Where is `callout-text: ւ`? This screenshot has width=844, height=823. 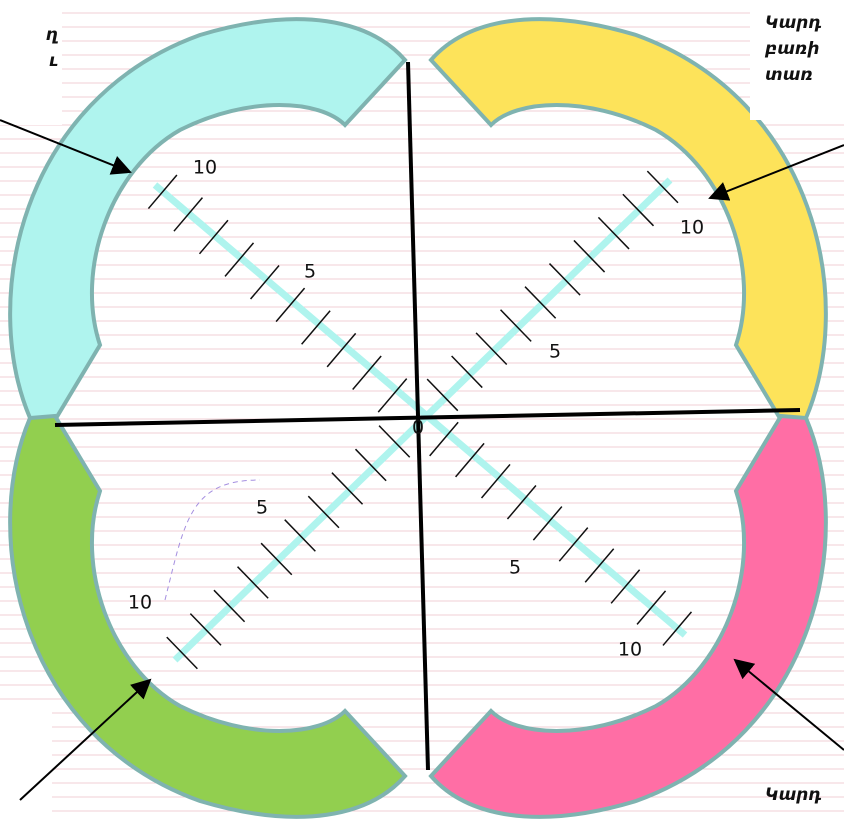 callout-text: ւ is located at coordinates (53, 61).